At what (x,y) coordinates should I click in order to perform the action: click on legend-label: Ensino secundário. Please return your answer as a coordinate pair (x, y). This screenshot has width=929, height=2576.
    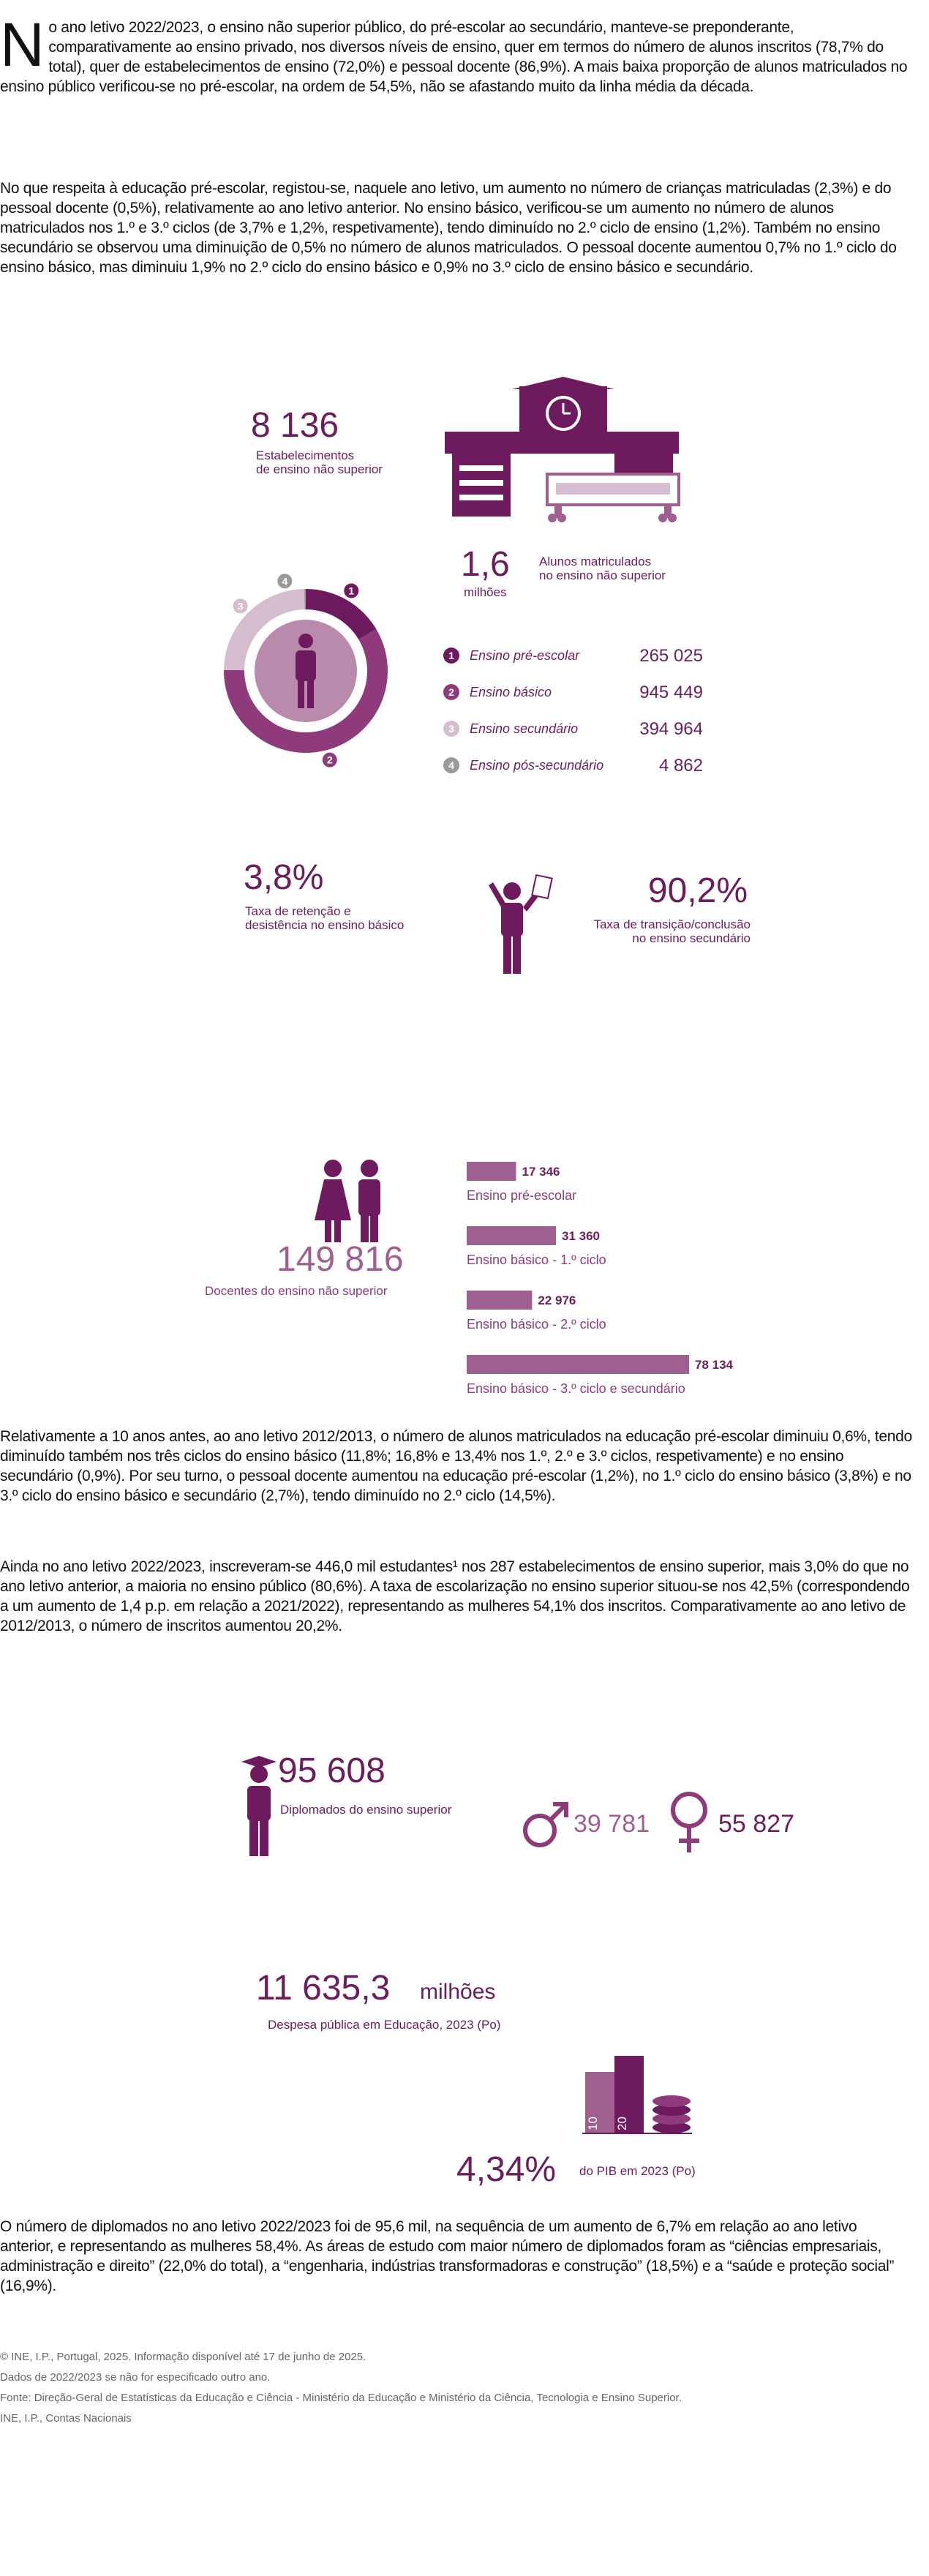
    Looking at the image, I should click on (524, 728).